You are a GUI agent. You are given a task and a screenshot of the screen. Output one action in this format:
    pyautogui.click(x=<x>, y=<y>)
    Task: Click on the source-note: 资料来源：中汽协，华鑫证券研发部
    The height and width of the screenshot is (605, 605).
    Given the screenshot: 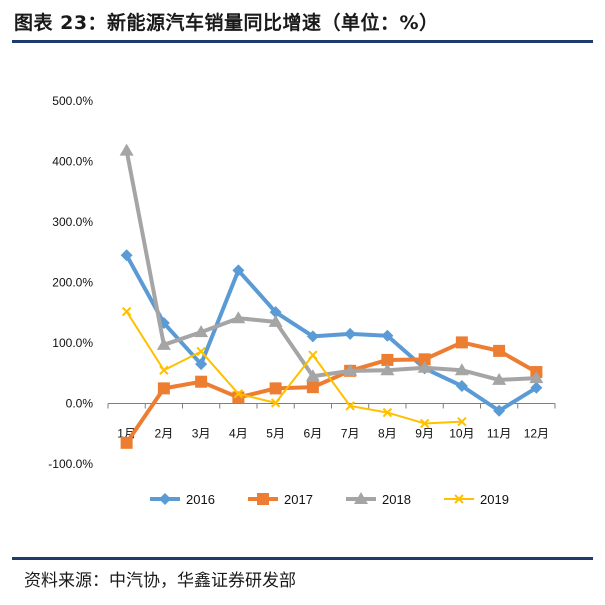 What is the action you would take?
    pyautogui.click(x=160, y=581)
    